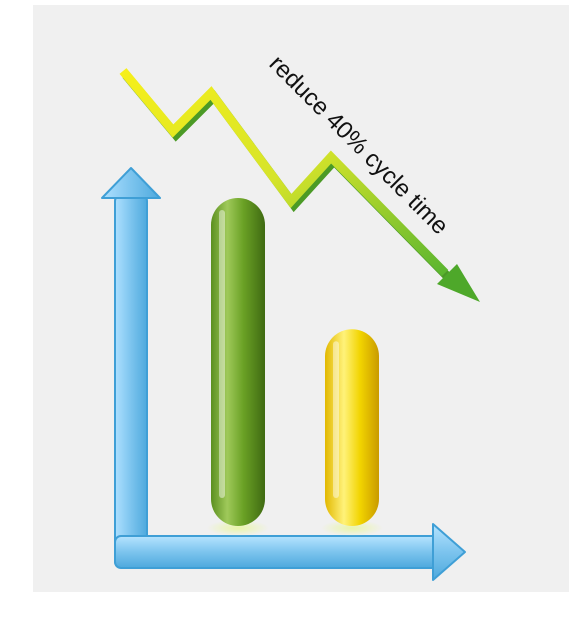  I want to click on y-axis, so click(131, 367).